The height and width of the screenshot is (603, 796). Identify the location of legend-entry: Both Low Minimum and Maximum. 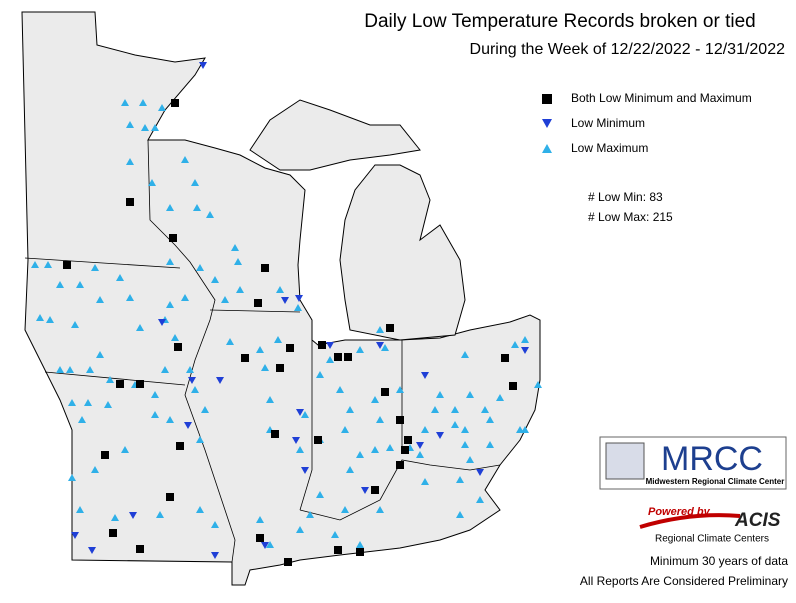
(661, 98).